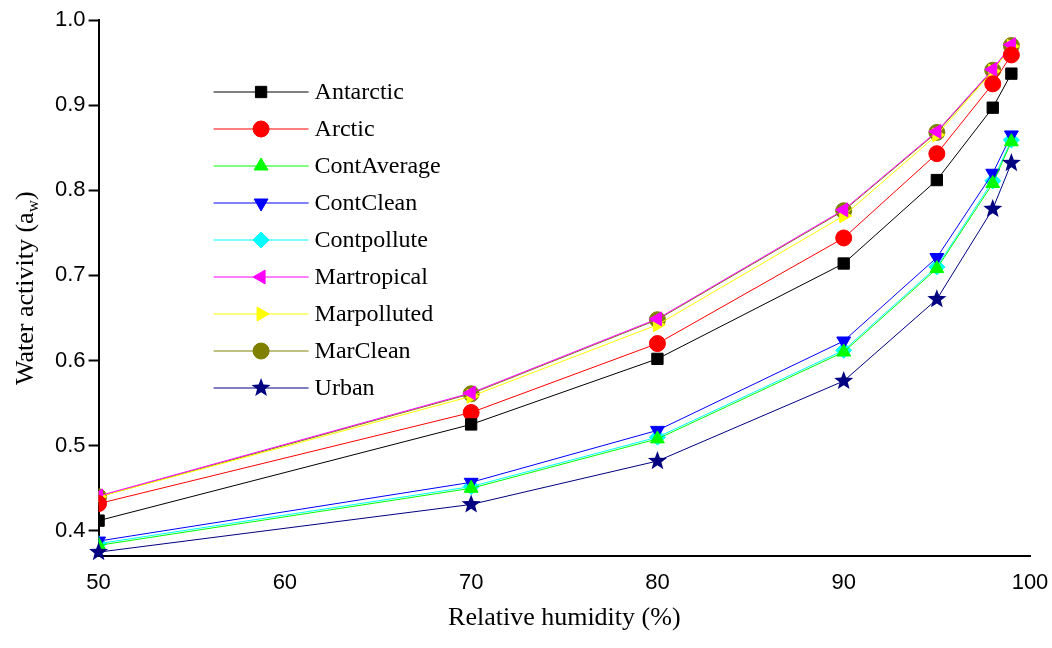 This screenshot has width=1052, height=648. I want to click on legend-label: Urban, so click(344, 387).